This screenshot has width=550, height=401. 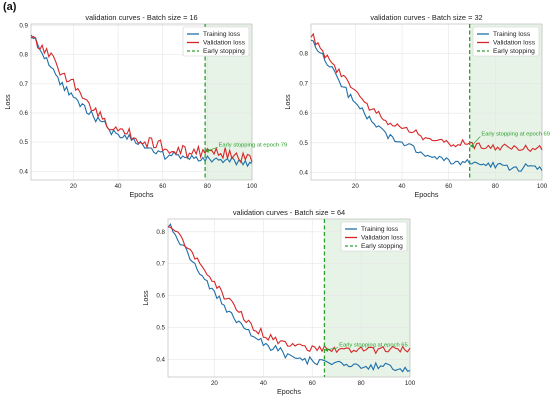 I want to click on panel-label: (a), so click(x=10, y=7).